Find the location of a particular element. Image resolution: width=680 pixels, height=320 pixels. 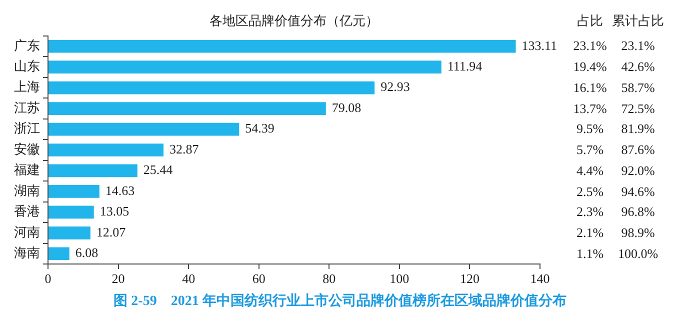

y-tick-label: 浙江 is located at coordinates (27, 128).